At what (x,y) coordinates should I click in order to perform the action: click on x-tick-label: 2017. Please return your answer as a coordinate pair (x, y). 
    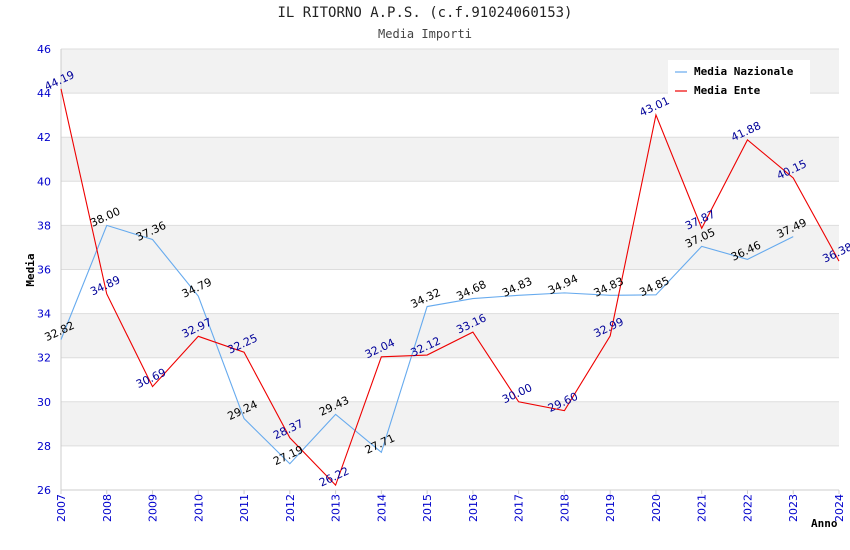
    Looking at the image, I should click on (519, 508).